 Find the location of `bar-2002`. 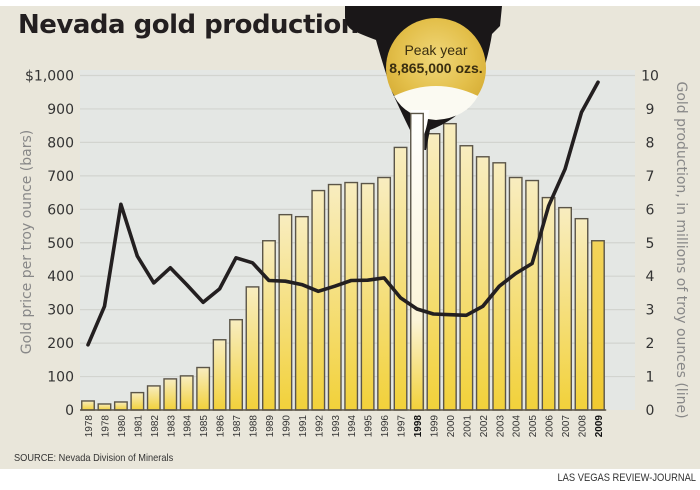

bar-2002 is located at coordinates (482, 283).